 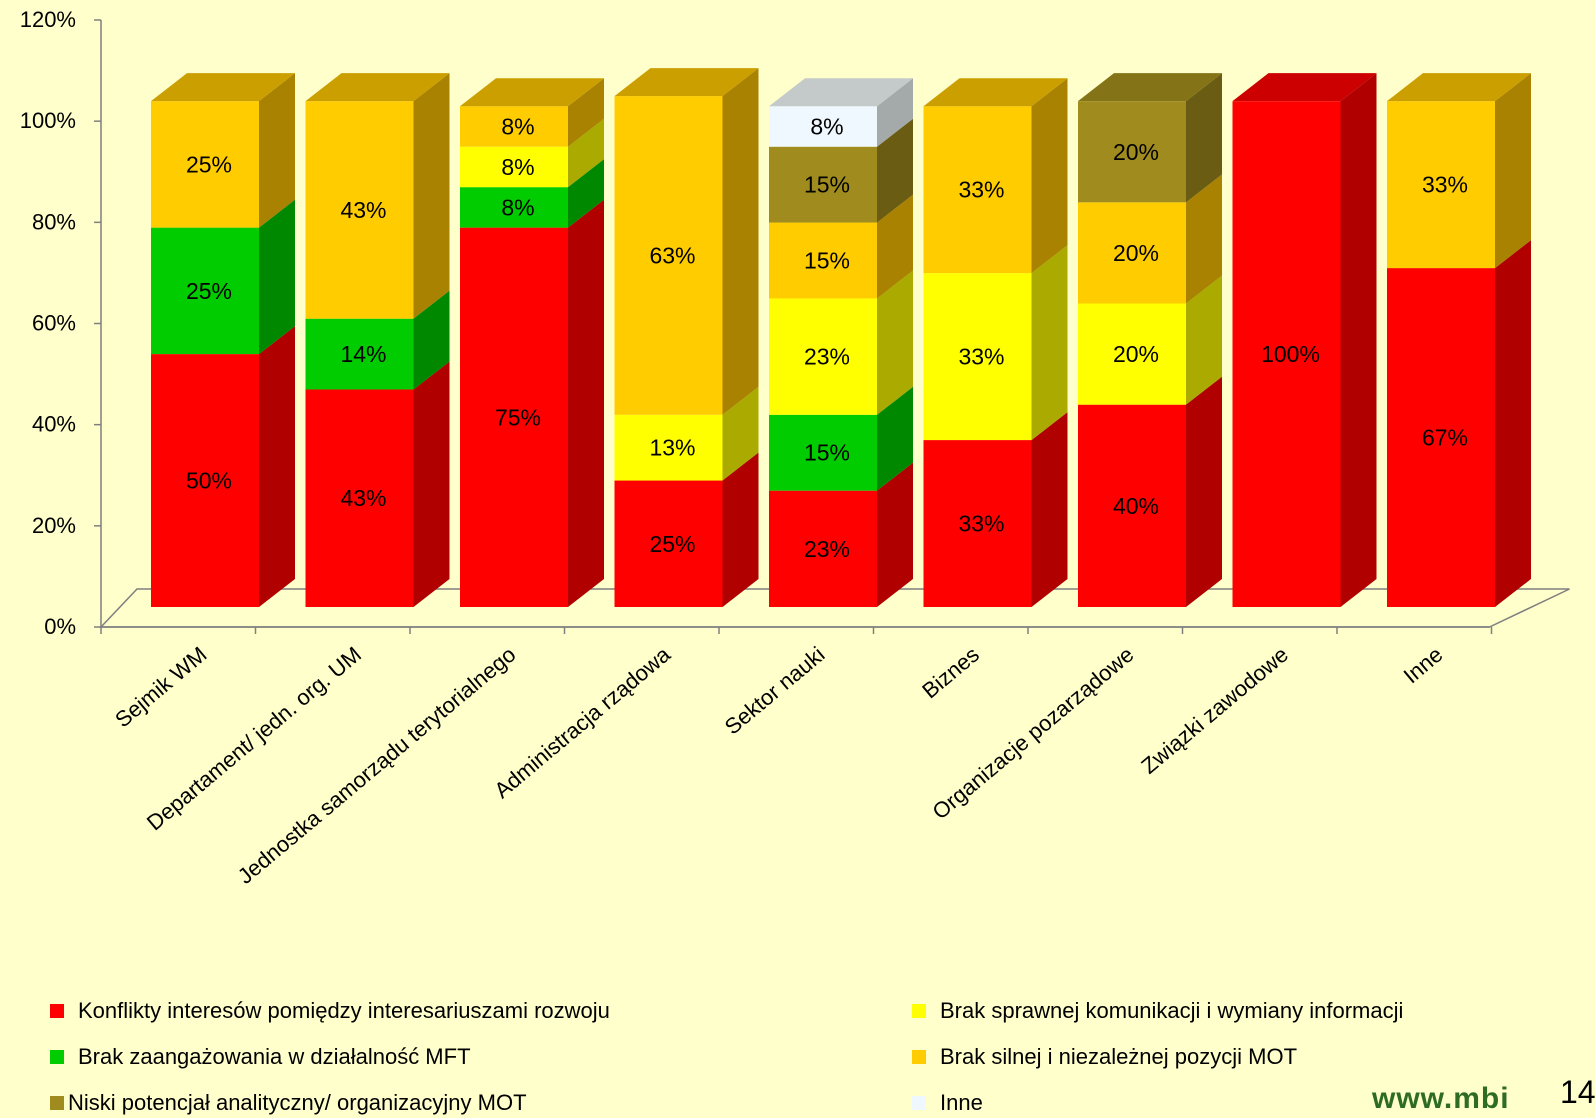 I want to click on x-axis-category-label: Sejmik WM, so click(x=160, y=687).